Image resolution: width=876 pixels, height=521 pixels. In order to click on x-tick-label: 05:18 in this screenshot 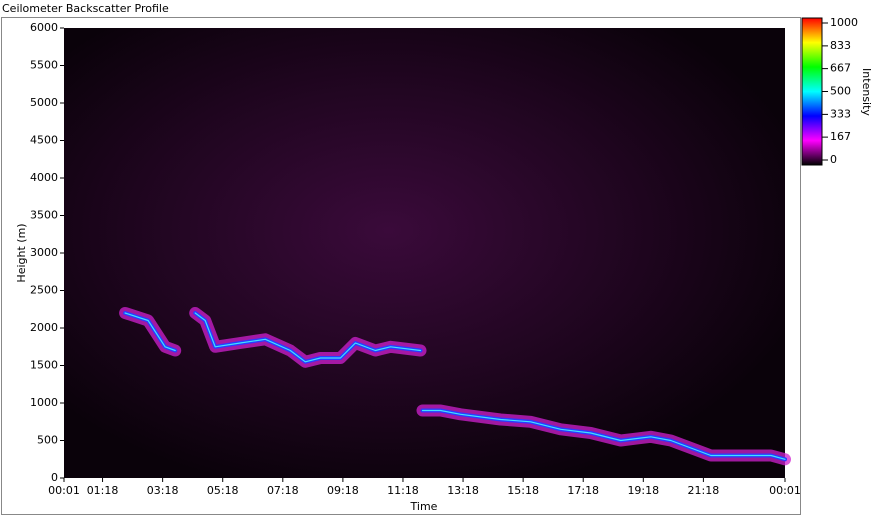, I will do `click(223, 490)`.